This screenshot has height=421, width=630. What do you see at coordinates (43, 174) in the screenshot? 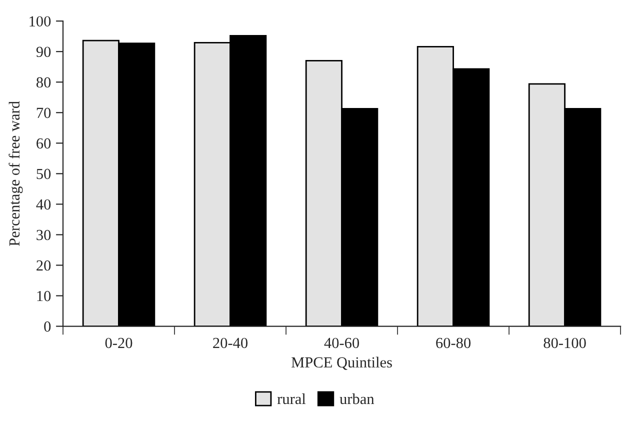
I see `y-tick-label: 50` at bounding box center [43, 174].